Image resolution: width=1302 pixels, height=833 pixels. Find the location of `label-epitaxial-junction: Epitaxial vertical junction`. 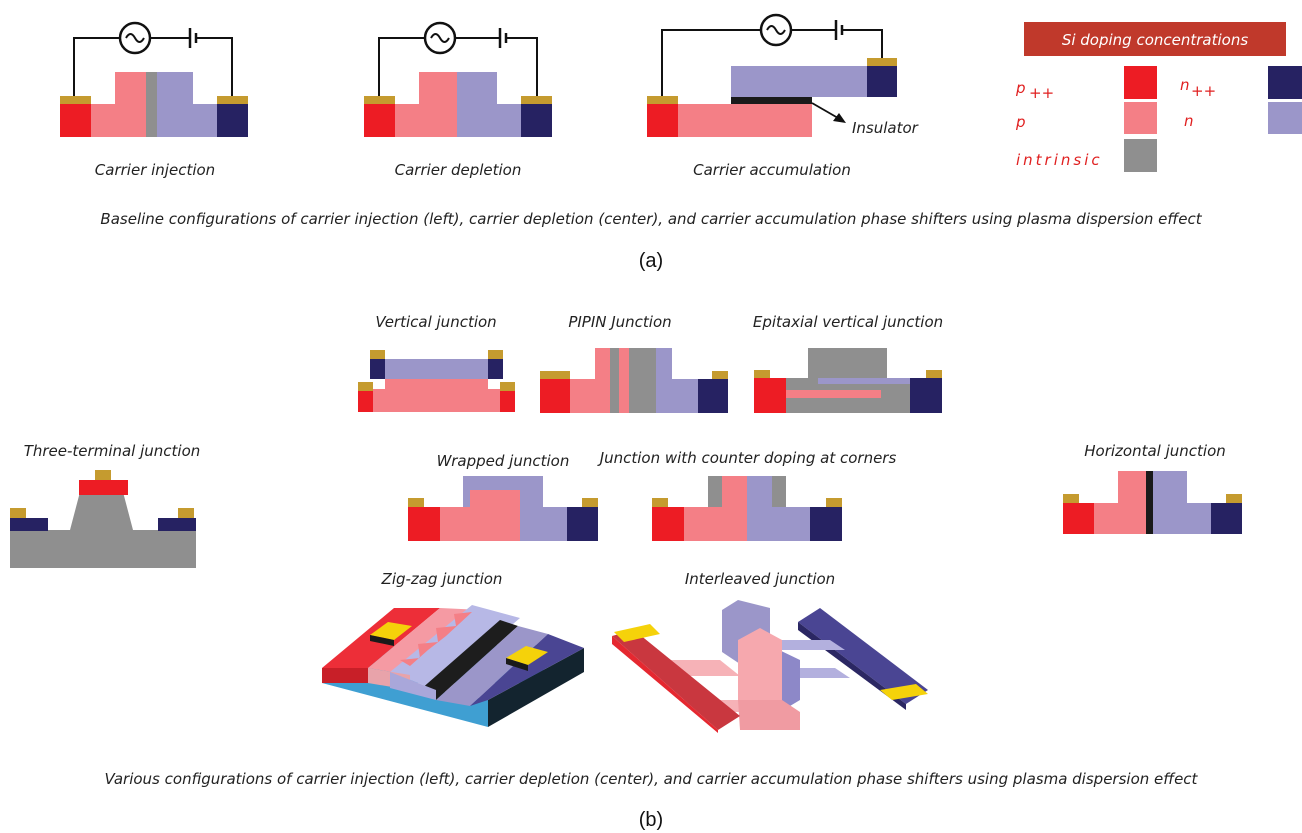

label-epitaxial-junction: Epitaxial vertical junction is located at coordinates (848, 322).